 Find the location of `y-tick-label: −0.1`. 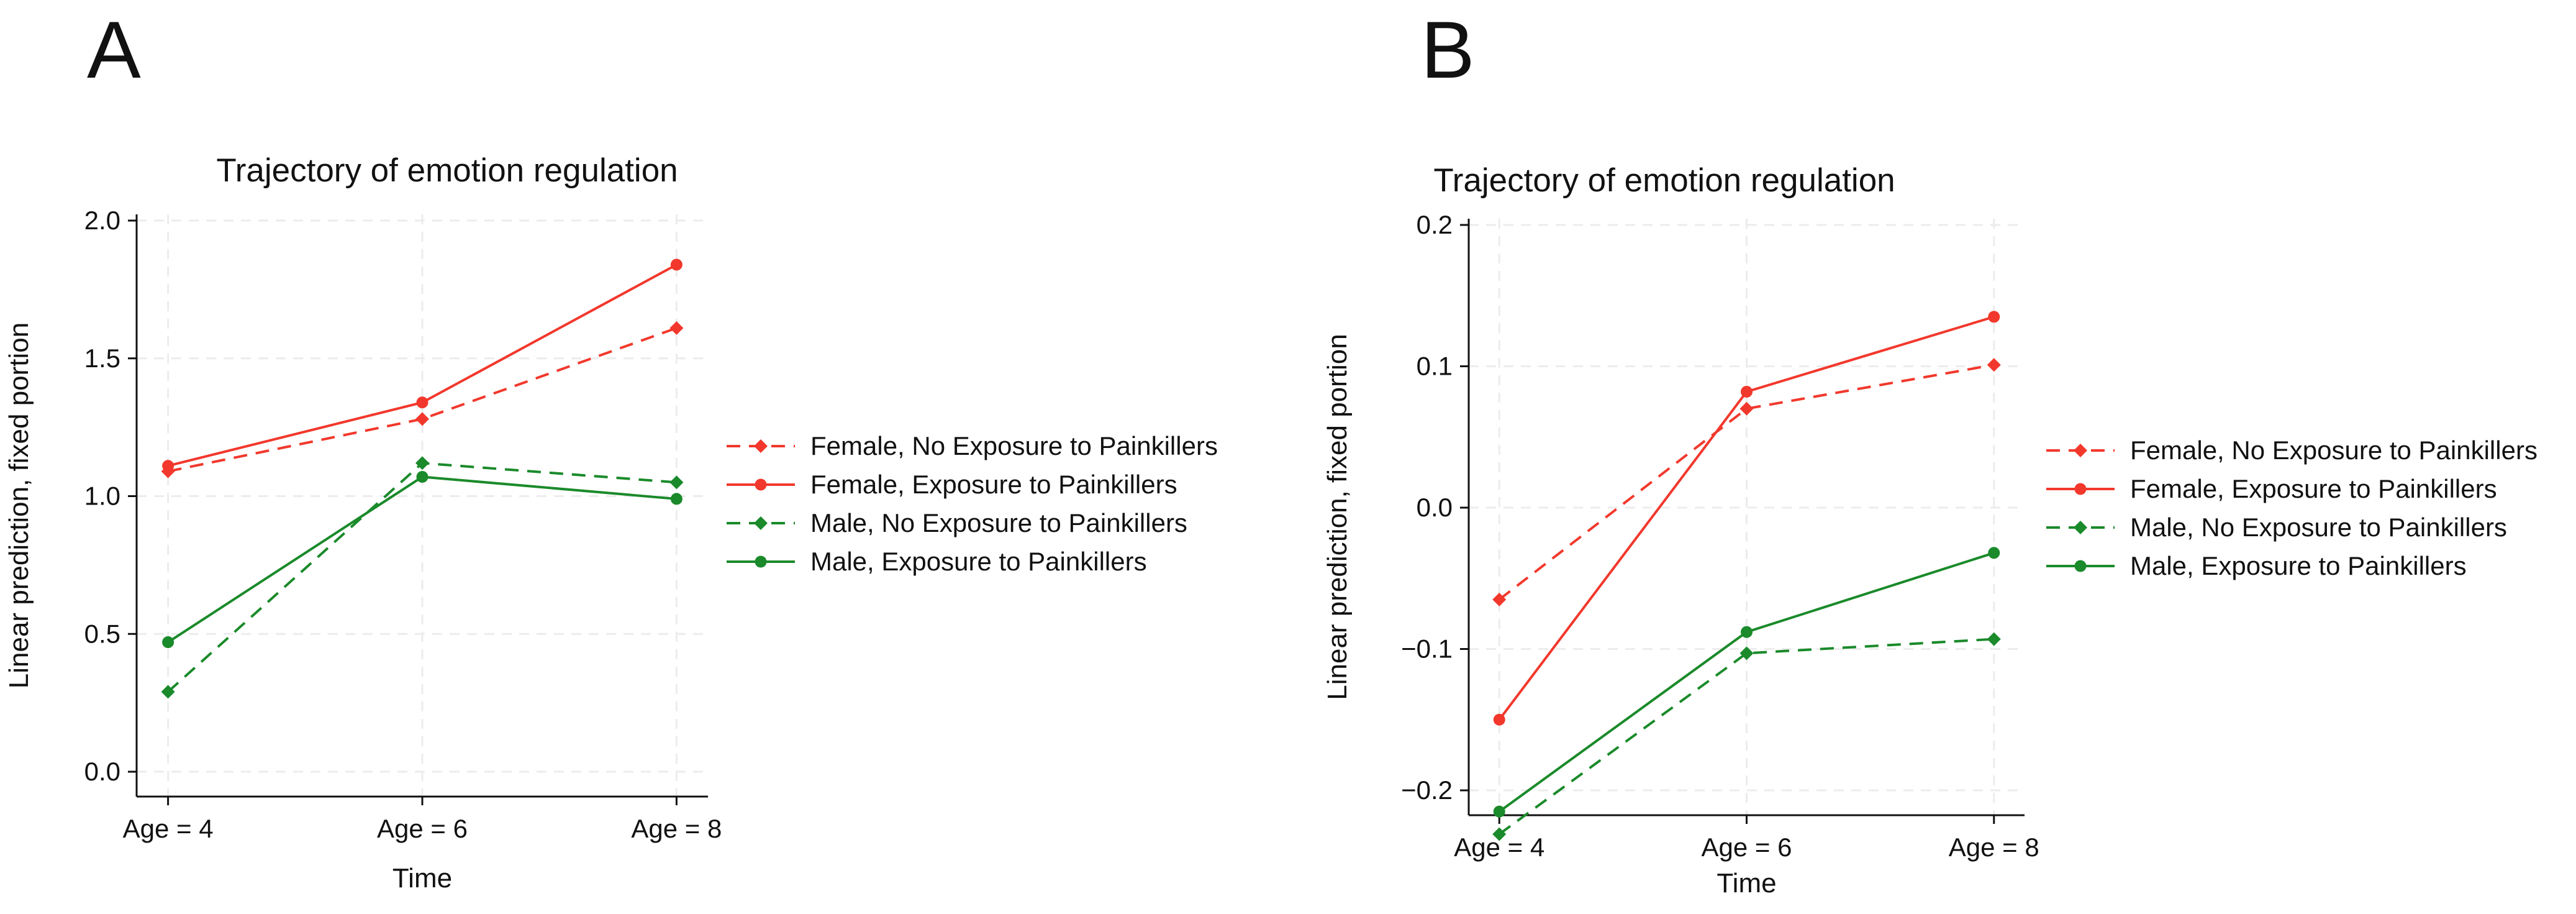

y-tick-label: −0.1 is located at coordinates (1427, 649).